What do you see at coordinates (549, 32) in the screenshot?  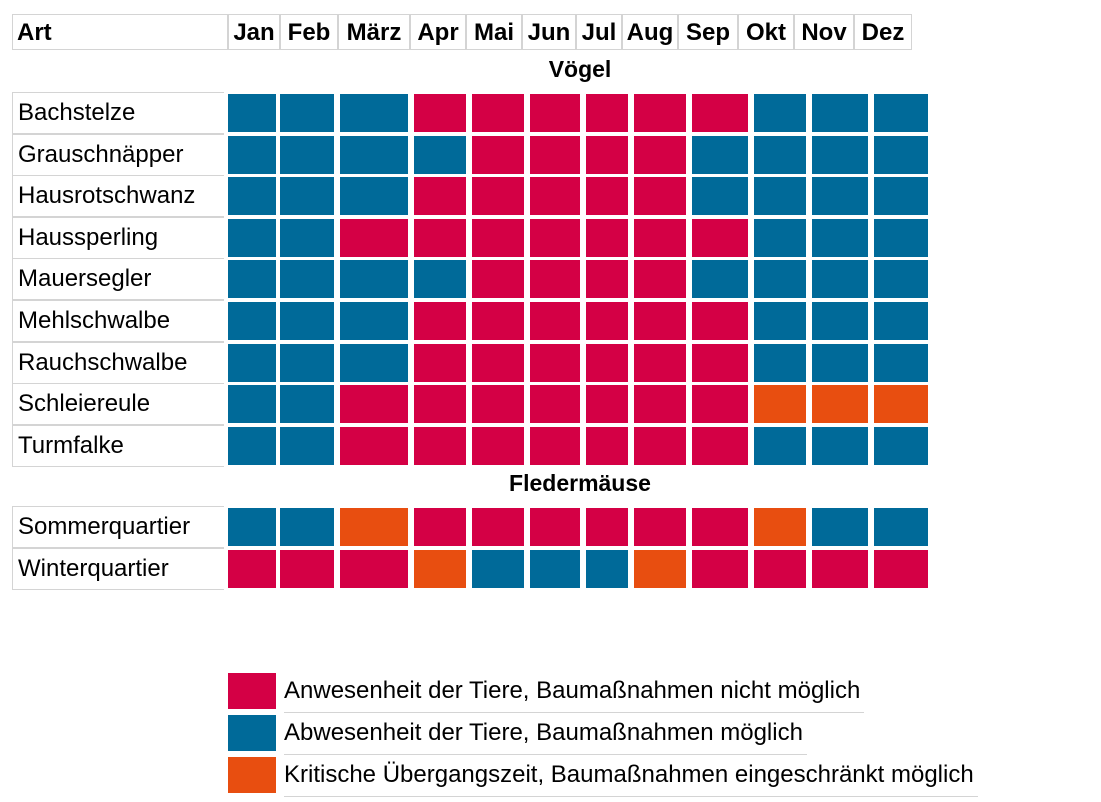 I see `month-header: Jun` at bounding box center [549, 32].